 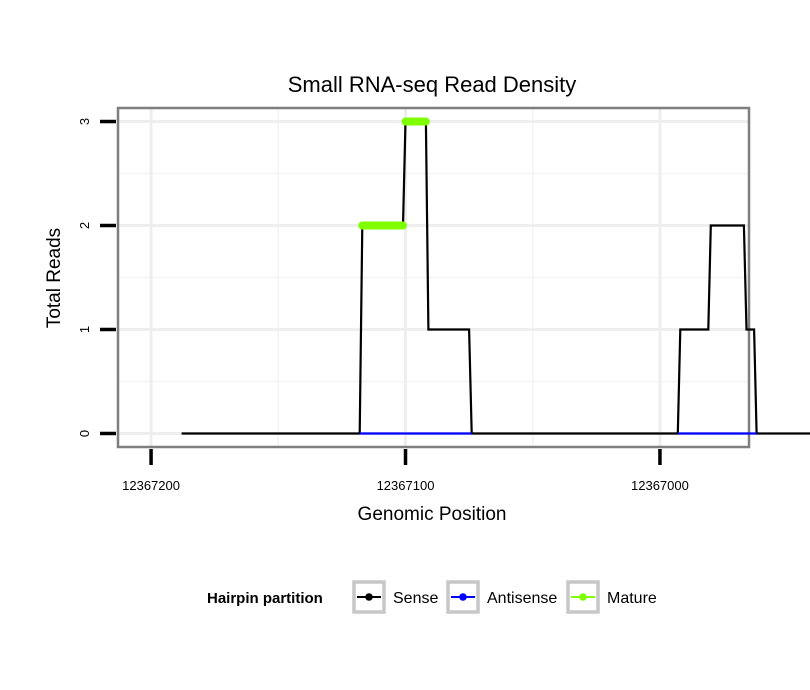 I want to click on legend-label-mature: Mature, so click(x=632, y=598).